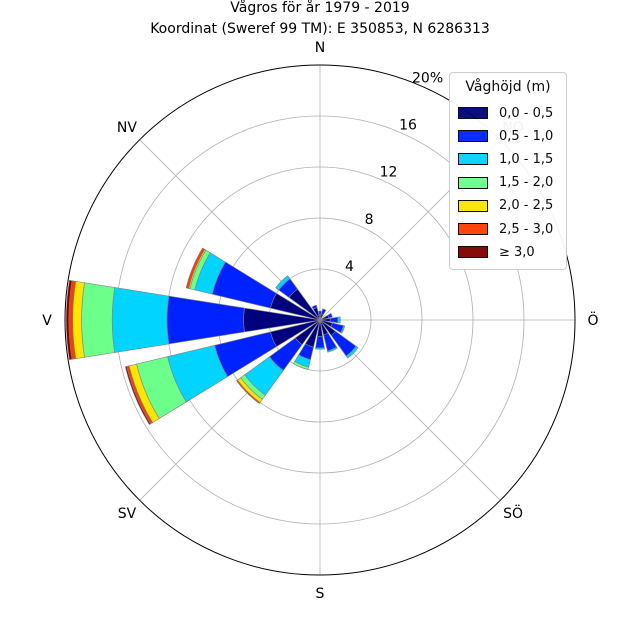 The height and width of the screenshot is (640, 640). What do you see at coordinates (526, 206) in the screenshot?
I see `legend-label: 2,0 - 2,5` at bounding box center [526, 206].